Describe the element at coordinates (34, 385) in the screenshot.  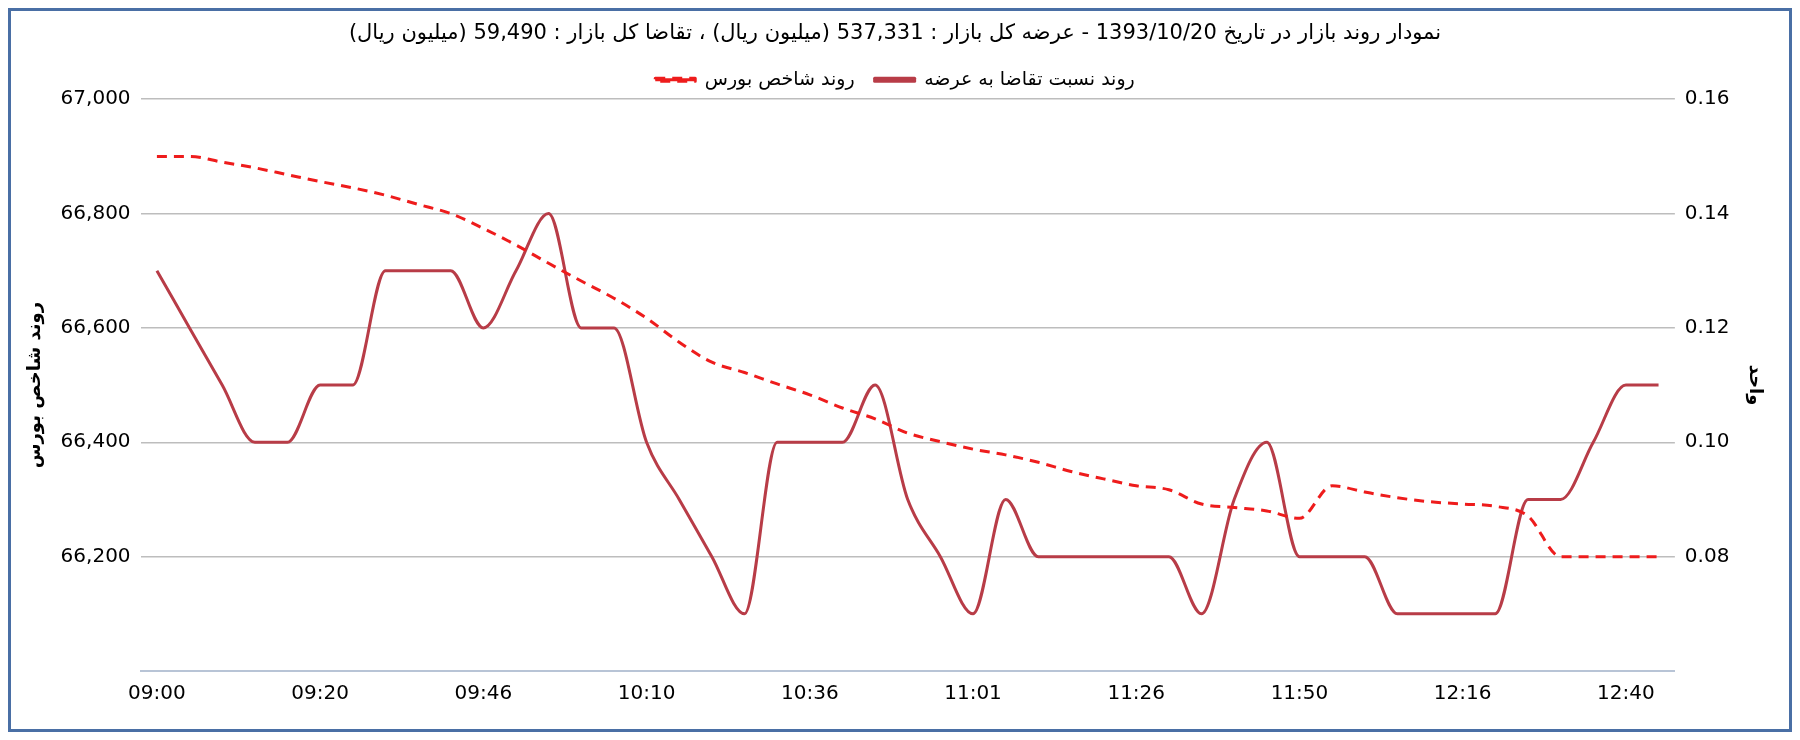
I see `y-axis-title: روند شاخص بورس` at that location.